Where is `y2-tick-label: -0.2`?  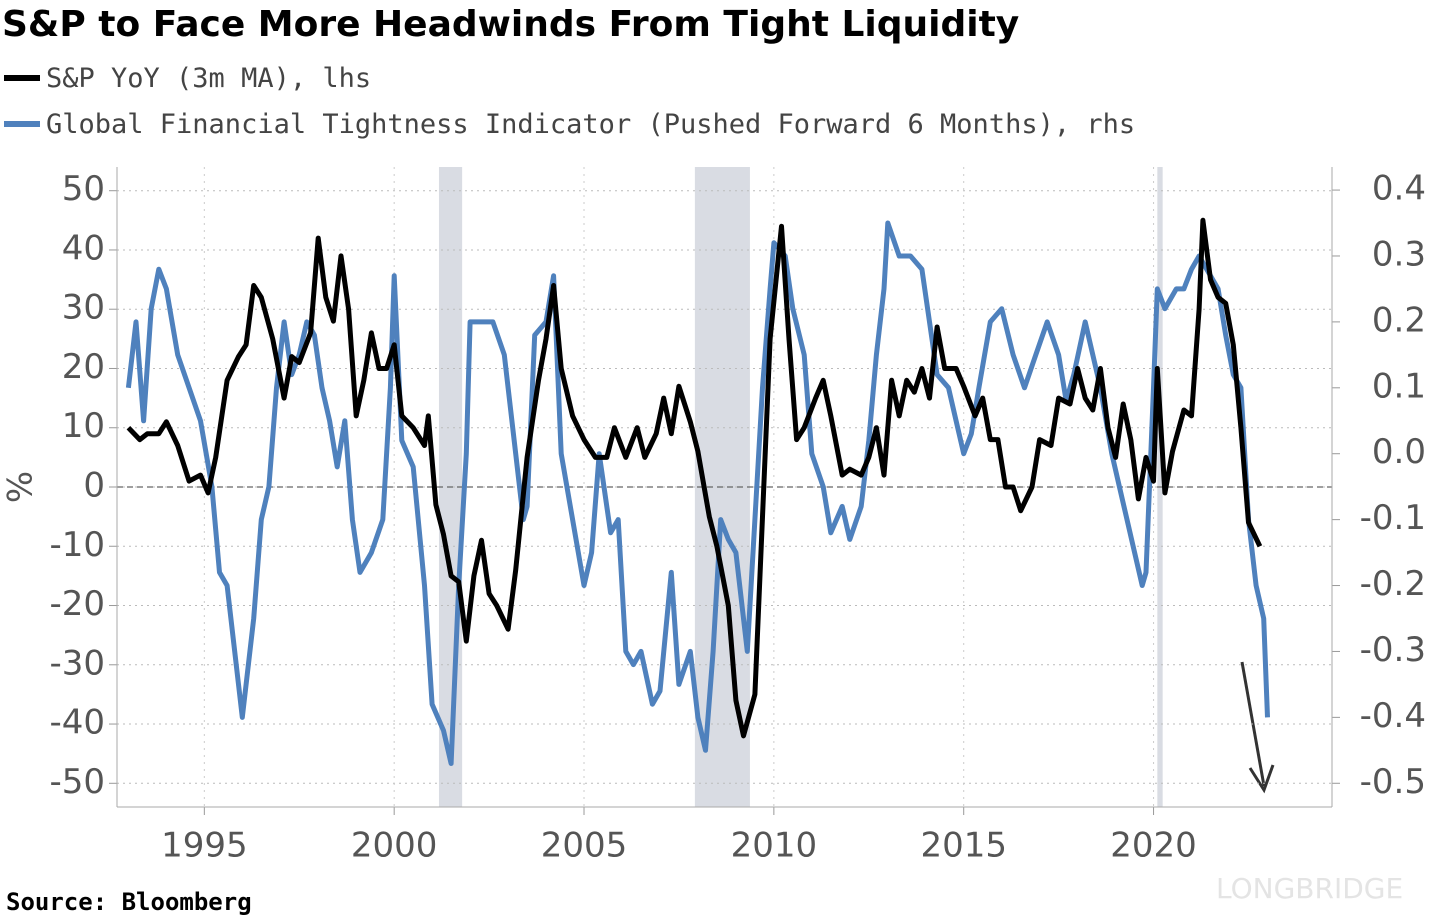
y2-tick-label: -0.2 is located at coordinates (1393, 584).